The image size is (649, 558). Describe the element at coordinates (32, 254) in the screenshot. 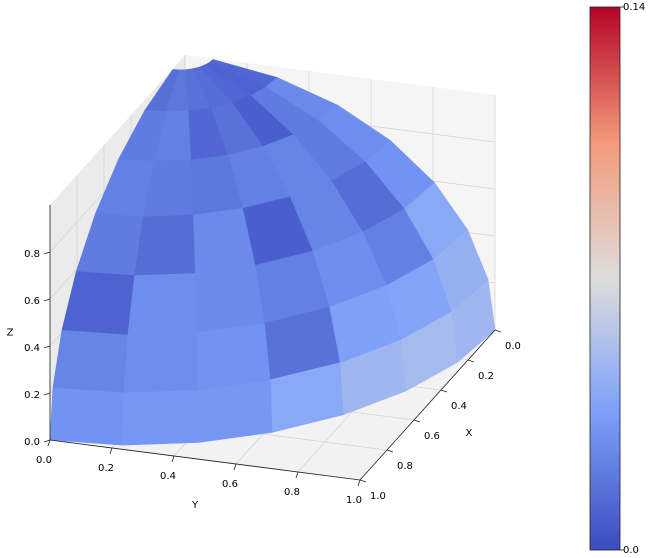

I see `z-tick-label: 0.8` at that location.